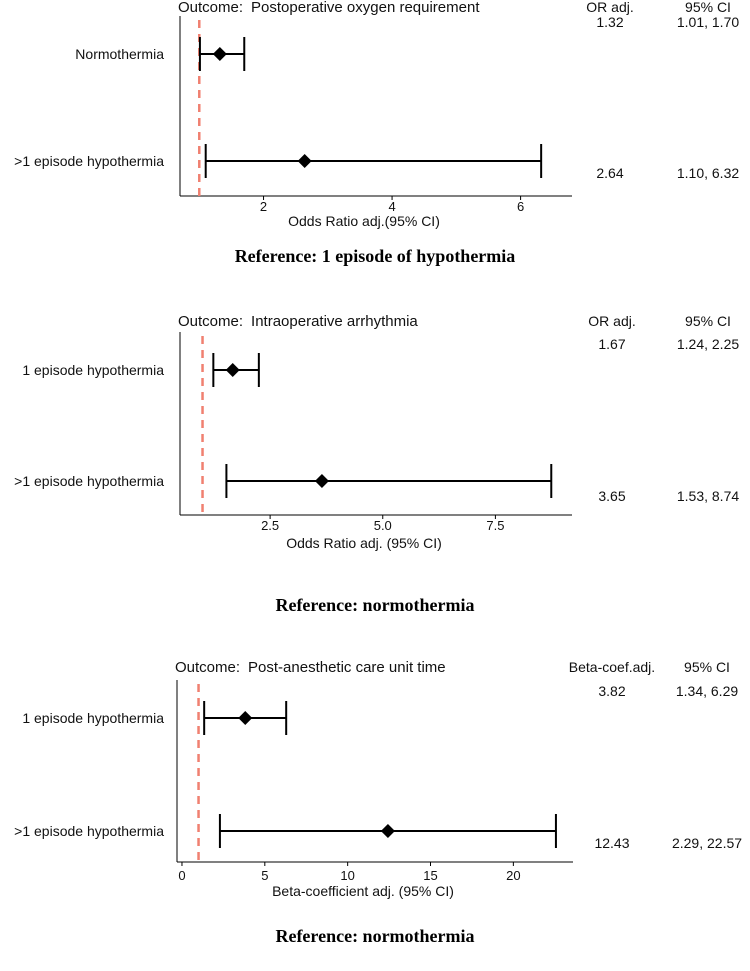  What do you see at coordinates (708, 173) in the screenshot?
I see `ci-value: 1.10, 6.32` at bounding box center [708, 173].